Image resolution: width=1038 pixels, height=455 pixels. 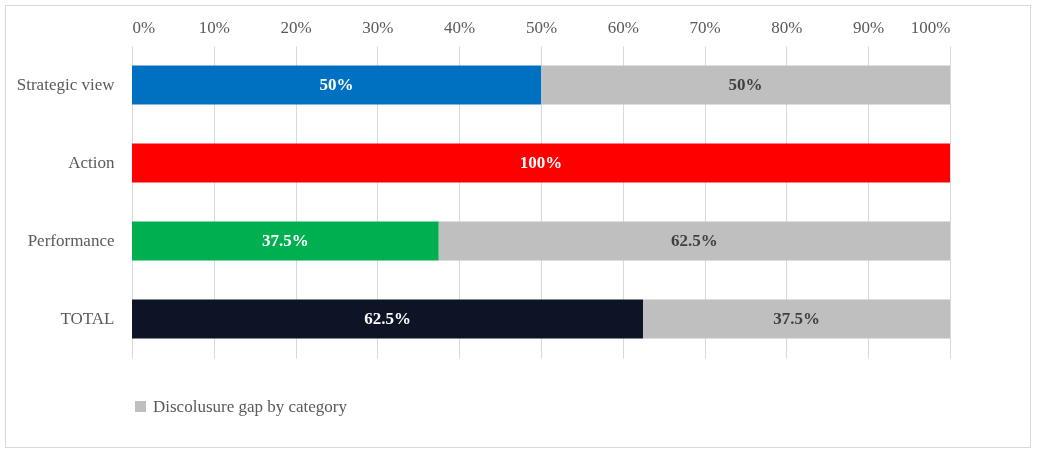 What do you see at coordinates (144, 27) in the screenshot?
I see `x-tick-label: 0%` at bounding box center [144, 27].